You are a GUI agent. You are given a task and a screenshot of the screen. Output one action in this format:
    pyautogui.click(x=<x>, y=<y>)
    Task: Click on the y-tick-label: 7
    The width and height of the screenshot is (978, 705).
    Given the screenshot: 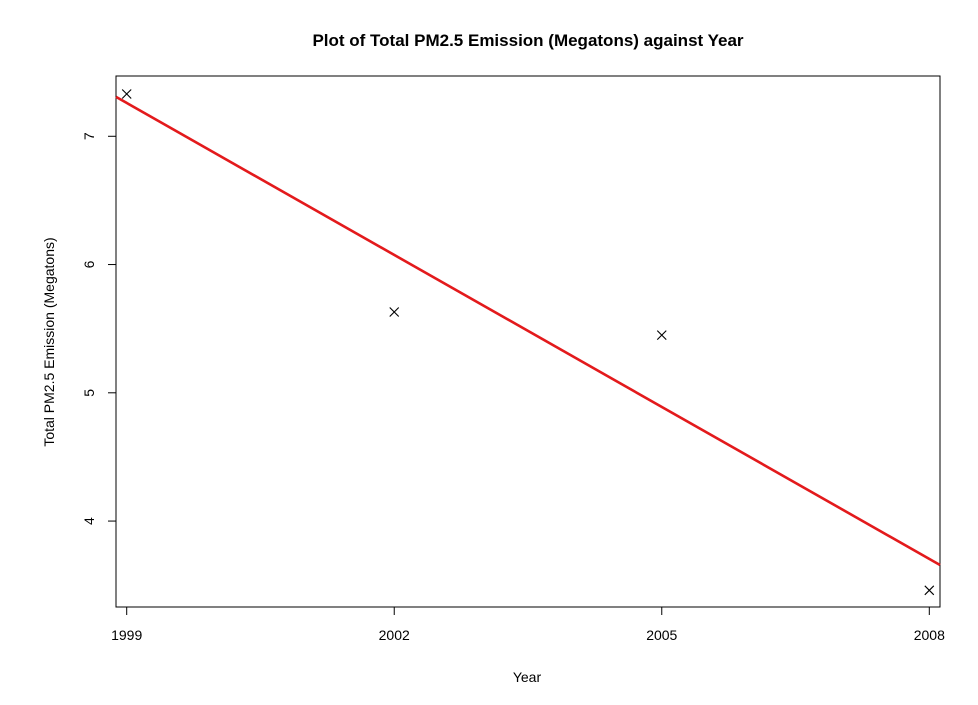 What is the action you would take?
    pyautogui.click(x=89, y=136)
    